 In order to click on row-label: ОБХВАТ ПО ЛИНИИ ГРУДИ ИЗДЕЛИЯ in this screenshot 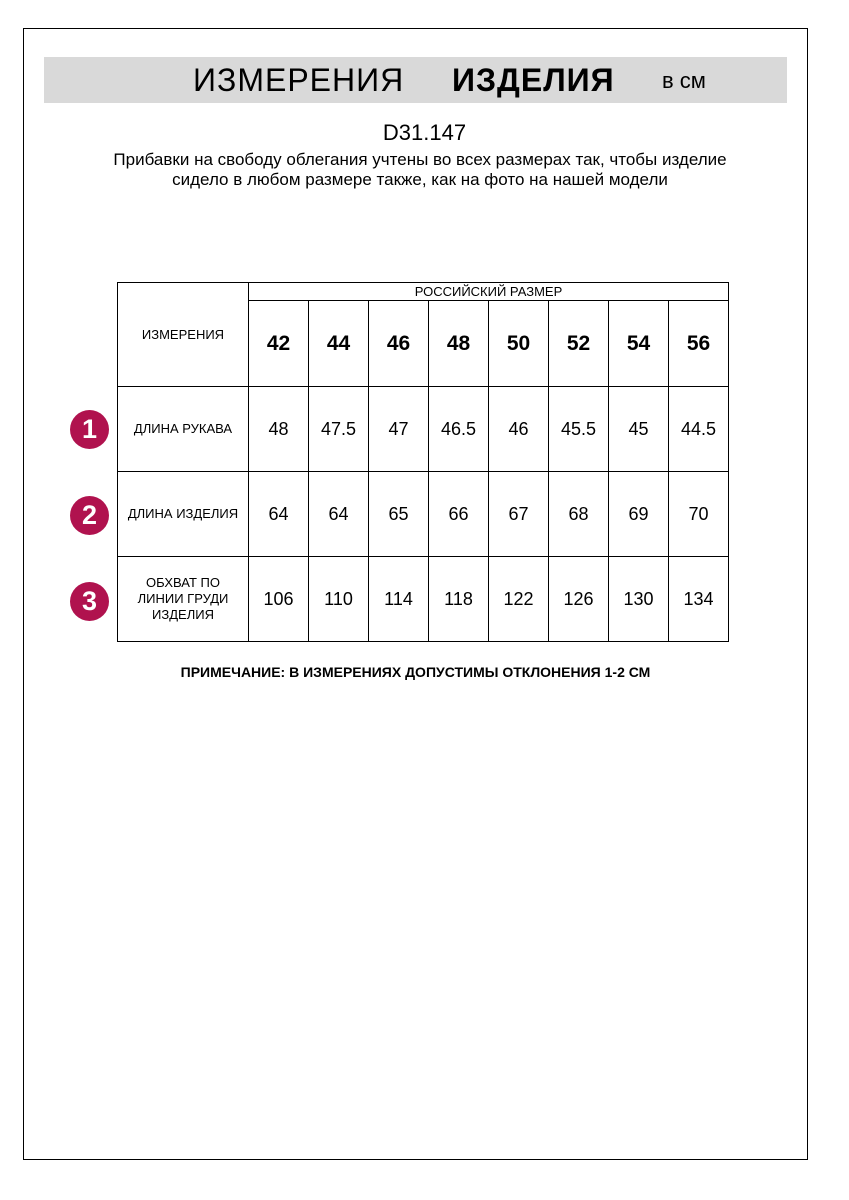, I will do `click(183, 599)`.